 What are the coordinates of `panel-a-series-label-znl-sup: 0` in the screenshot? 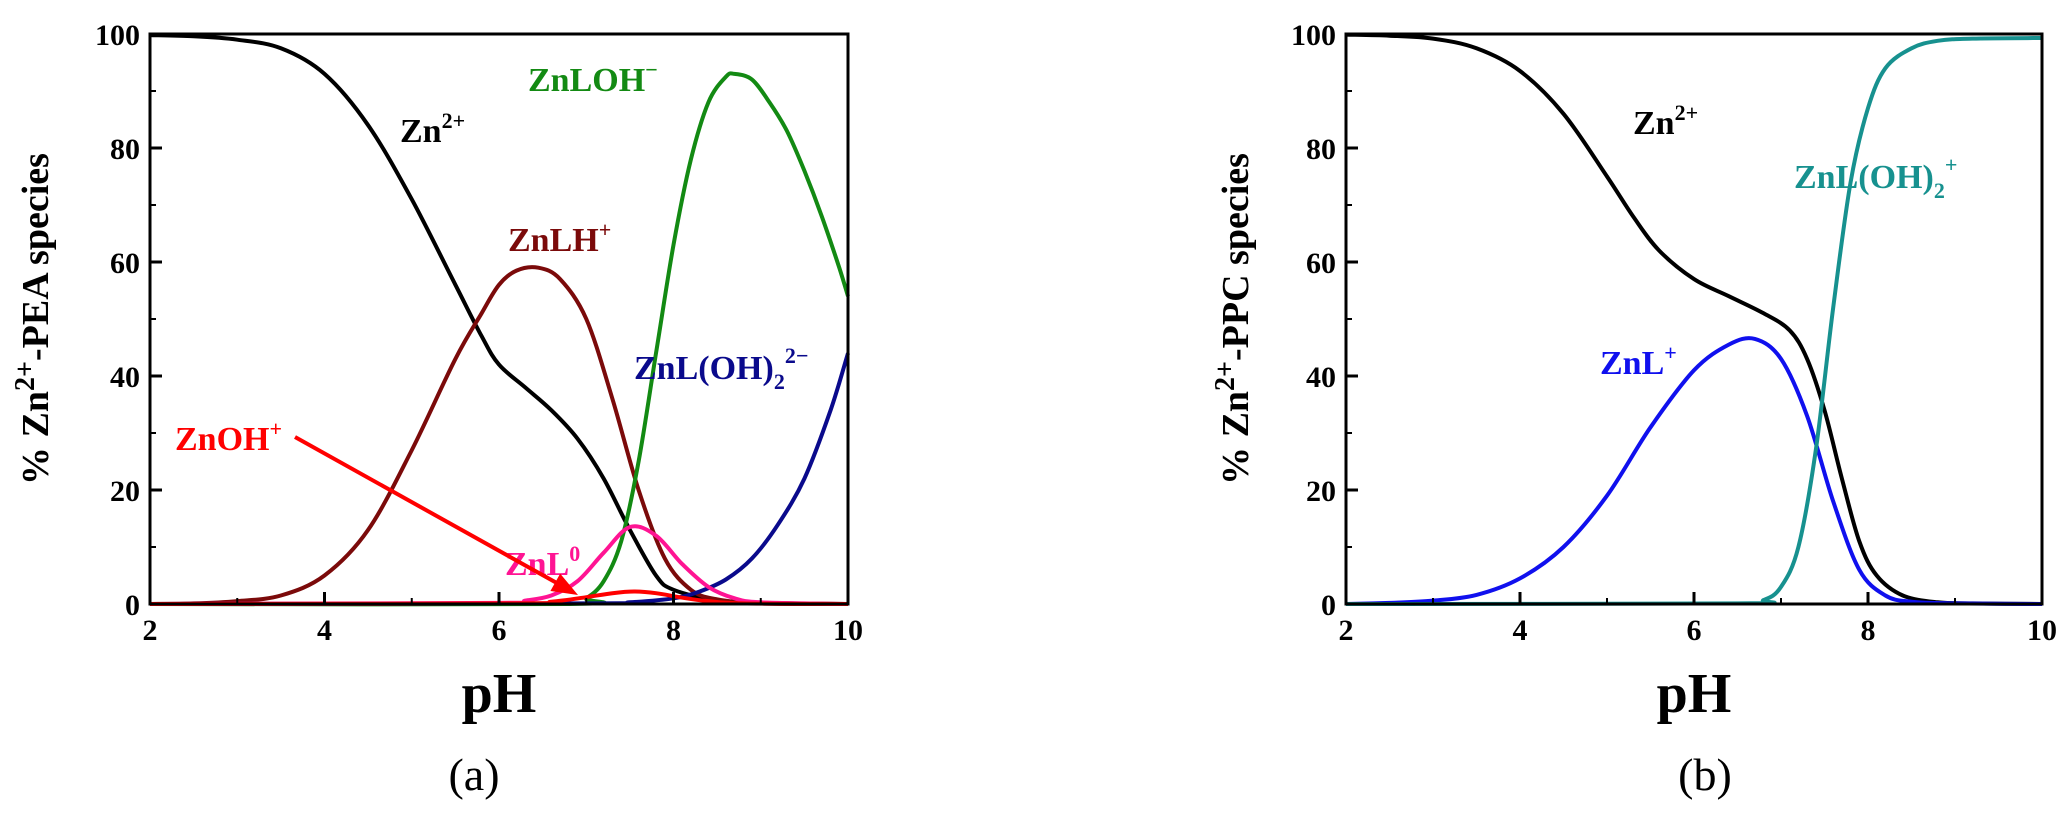 It's located at (574, 553).